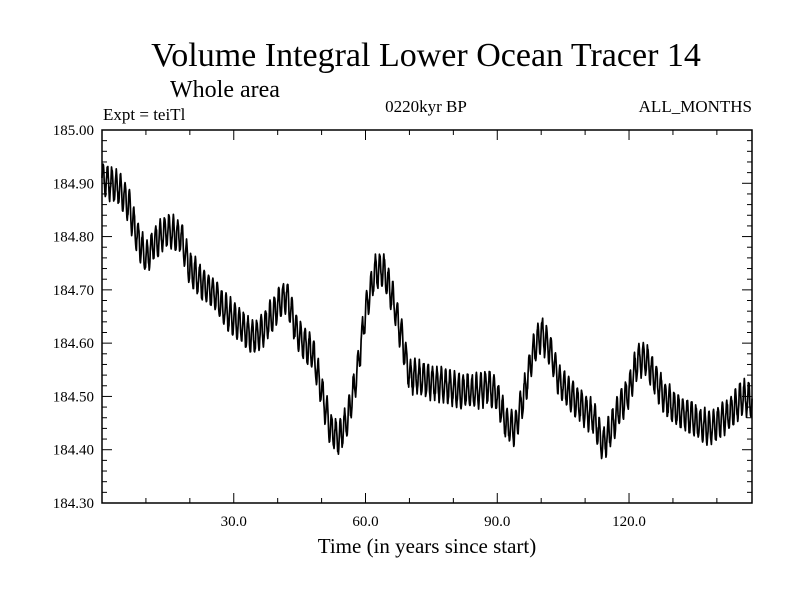 The height and width of the screenshot is (600, 800). What do you see at coordinates (144, 114) in the screenshot?
I see `experiment-label: Expt = teiTl` at bounding box center [144, 114].